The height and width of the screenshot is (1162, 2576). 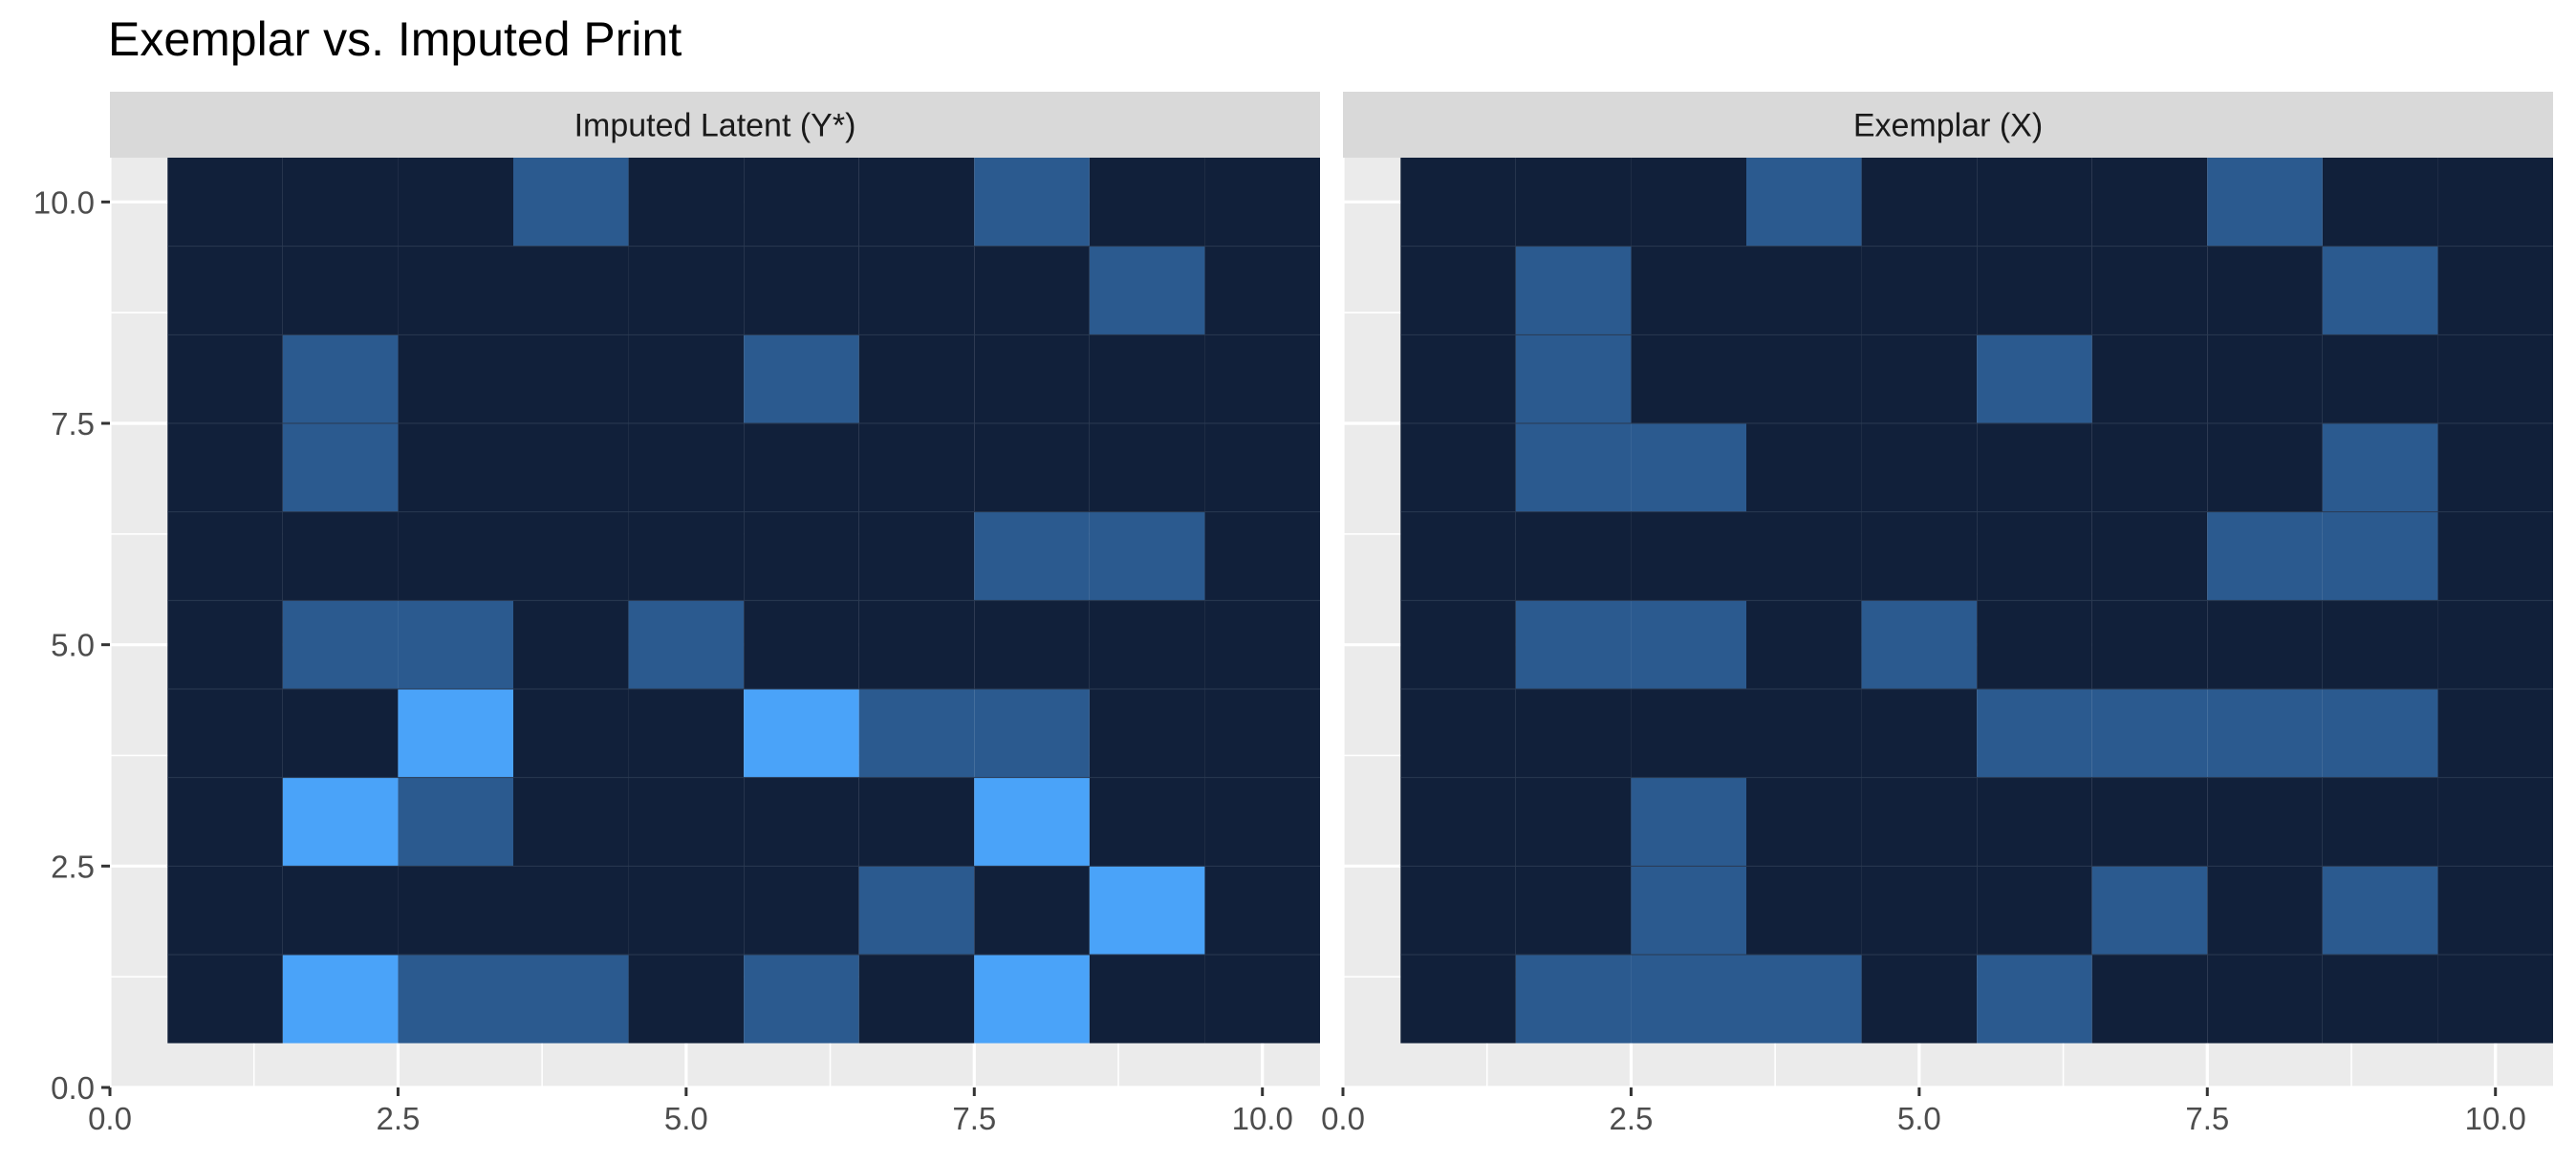 I want to click on y-tick-label: 10.0, so click(x=64, y=202).